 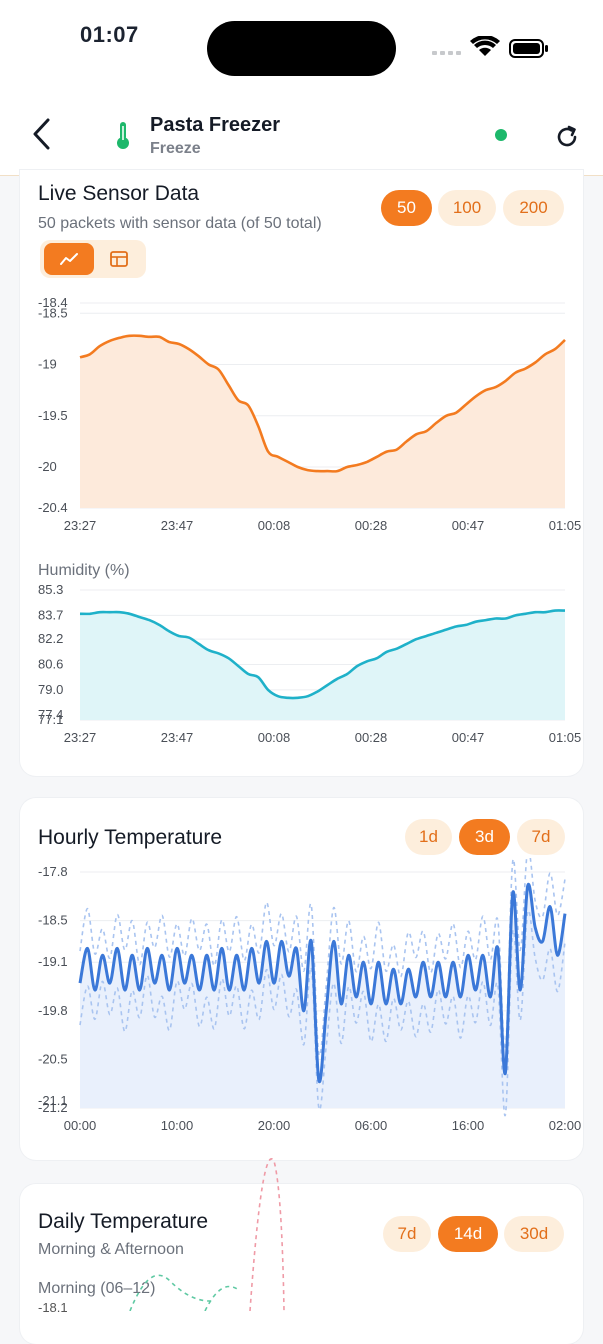 What do you see at coordinates (501, 135) in the screenshot?
I see `online-status-dot` at bounding box center [501, 135].